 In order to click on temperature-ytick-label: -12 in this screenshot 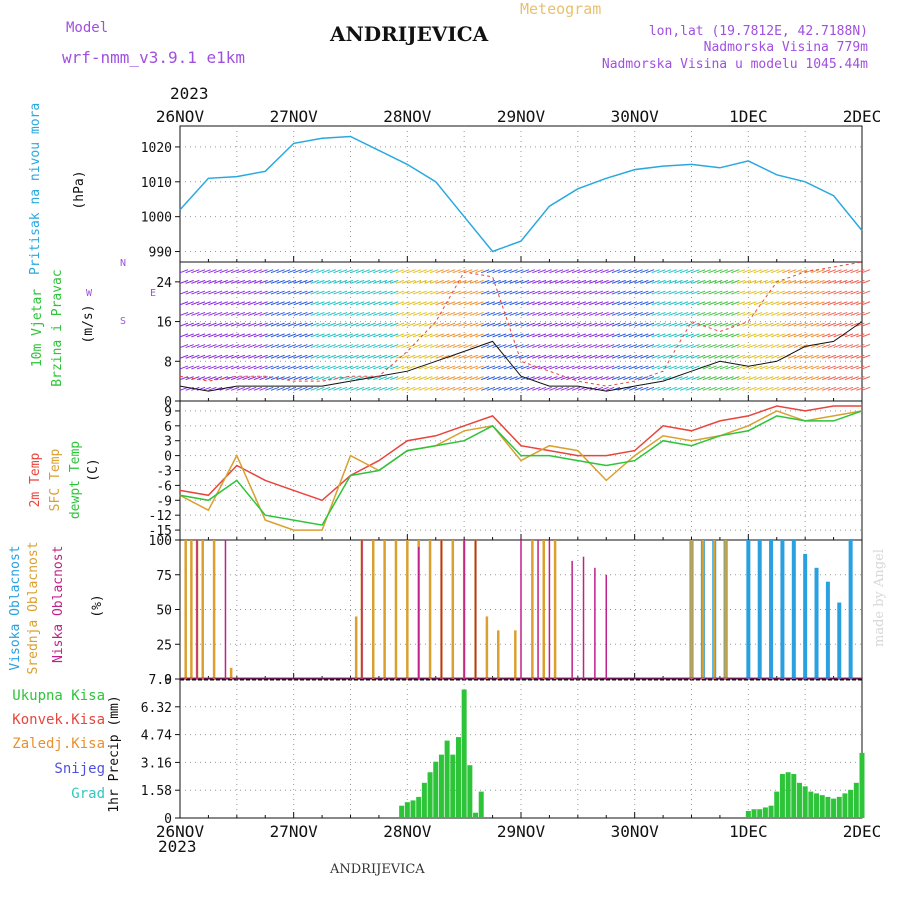, I will do `click(160, 516)`.